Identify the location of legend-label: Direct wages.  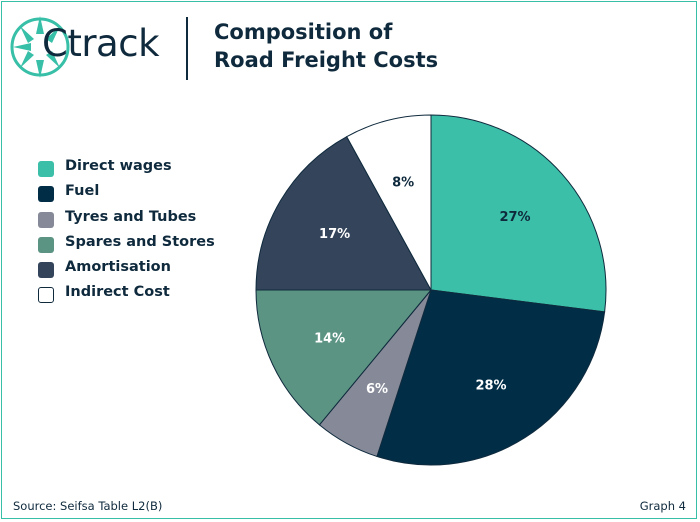
(118, 166).